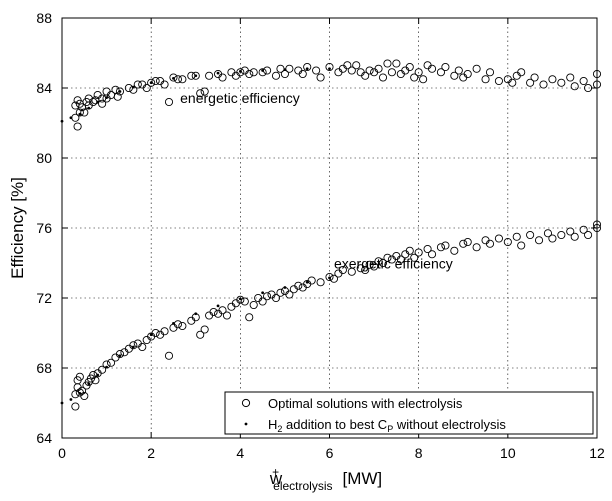  I want to click on series-energetic-h2, so click(195, 95).